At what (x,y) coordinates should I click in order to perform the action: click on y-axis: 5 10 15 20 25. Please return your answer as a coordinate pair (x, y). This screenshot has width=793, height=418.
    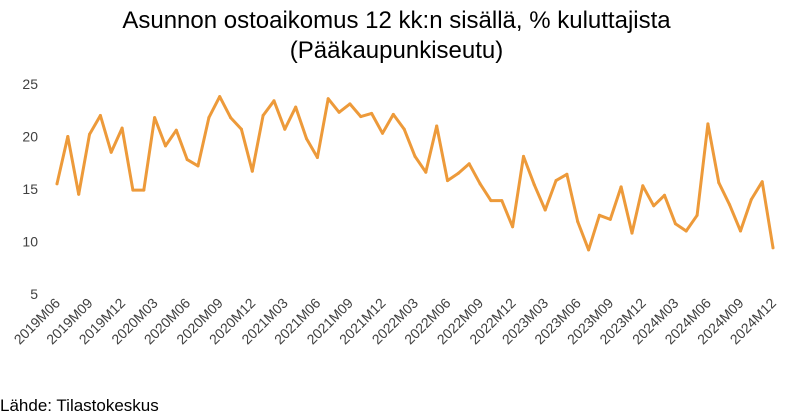
    Looking at the image, I should click on (30, 189).